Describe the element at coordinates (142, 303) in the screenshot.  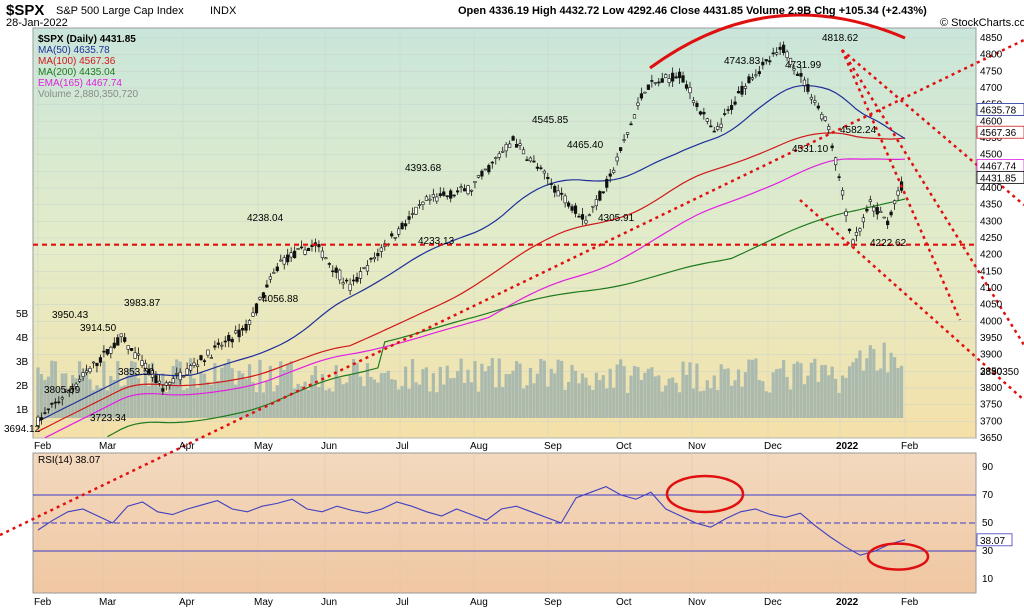
I see `price-annotation: 3983.87` at that location.